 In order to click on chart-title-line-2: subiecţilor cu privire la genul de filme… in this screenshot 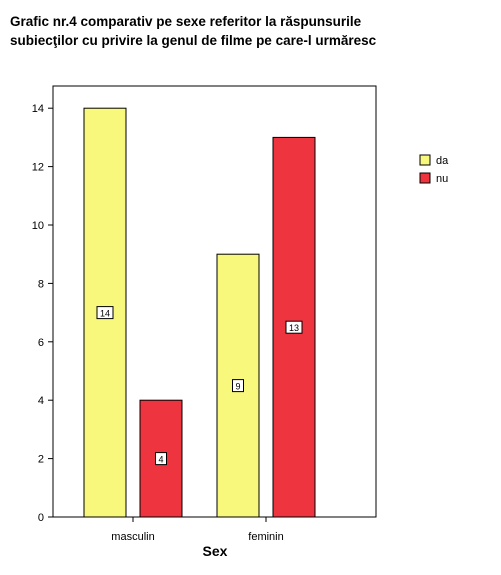, I will do `click(193, 40)`.